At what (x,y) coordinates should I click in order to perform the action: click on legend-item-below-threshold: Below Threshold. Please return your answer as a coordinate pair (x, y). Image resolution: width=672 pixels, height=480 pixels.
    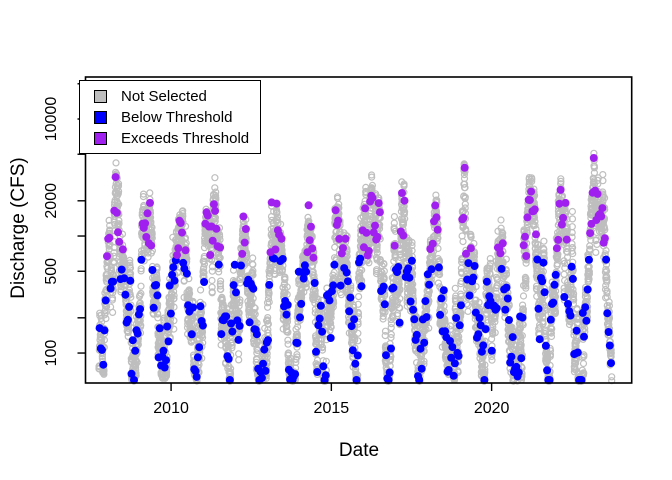
    Looking at the image, I should click on (177, 117).